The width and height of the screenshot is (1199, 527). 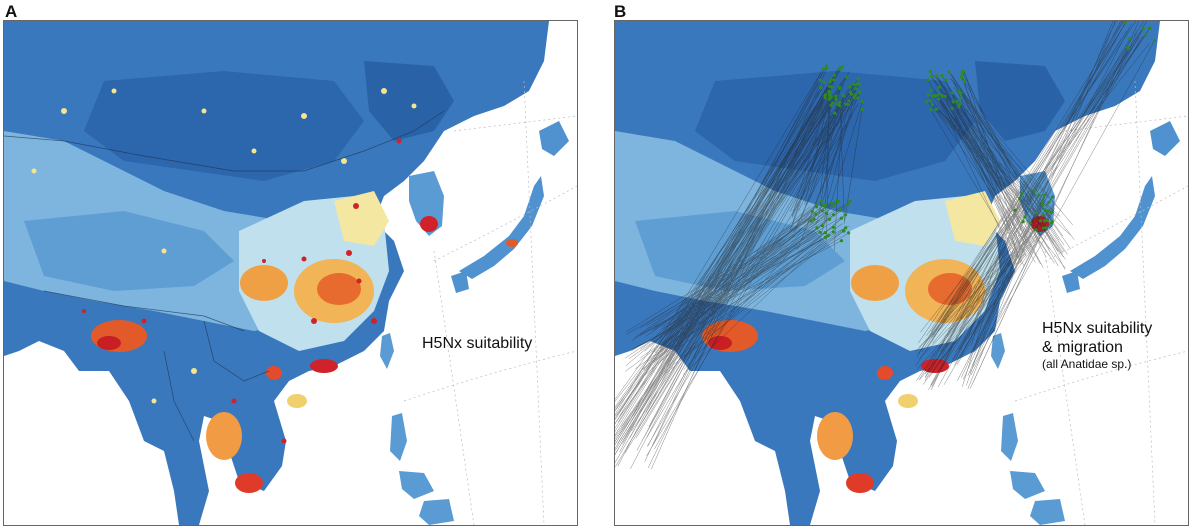 What do you see at coordinates (477, 343) in the screenshot?
I see `caption-suitability: H5Nx suitability` at bounding box center [477, 343].